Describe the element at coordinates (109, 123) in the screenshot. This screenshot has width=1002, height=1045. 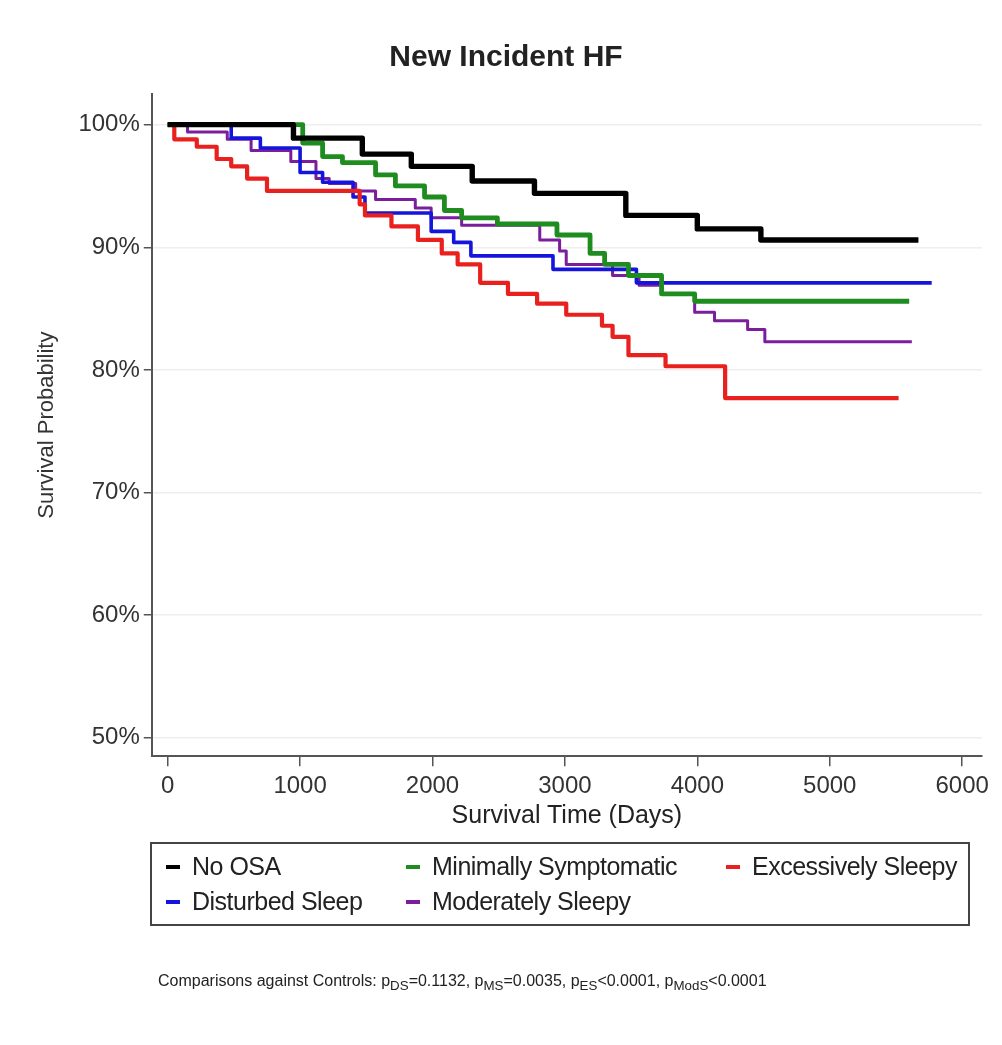
I see `y-tick-label: 100%` at that location.